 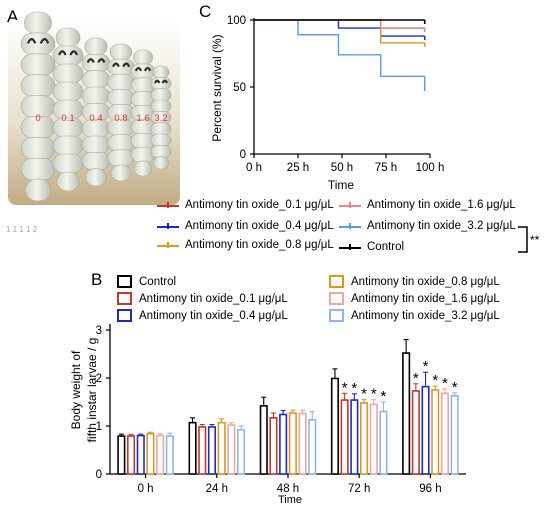 I want to click on survival-legend-item: Antimony tin oxide_1.6 μg/μL, so click(x=427, y=205).